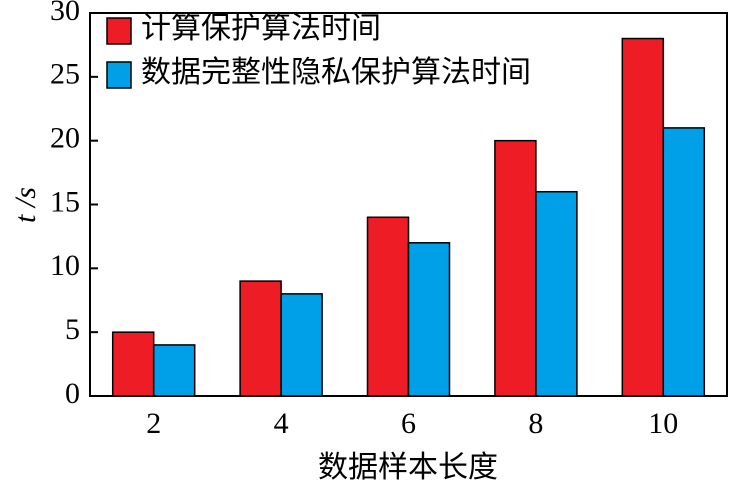  What do you see at coordinates (65, 13) in the screenshot?
I see `y-tick-label: 30` at bounding box center [65, 13].